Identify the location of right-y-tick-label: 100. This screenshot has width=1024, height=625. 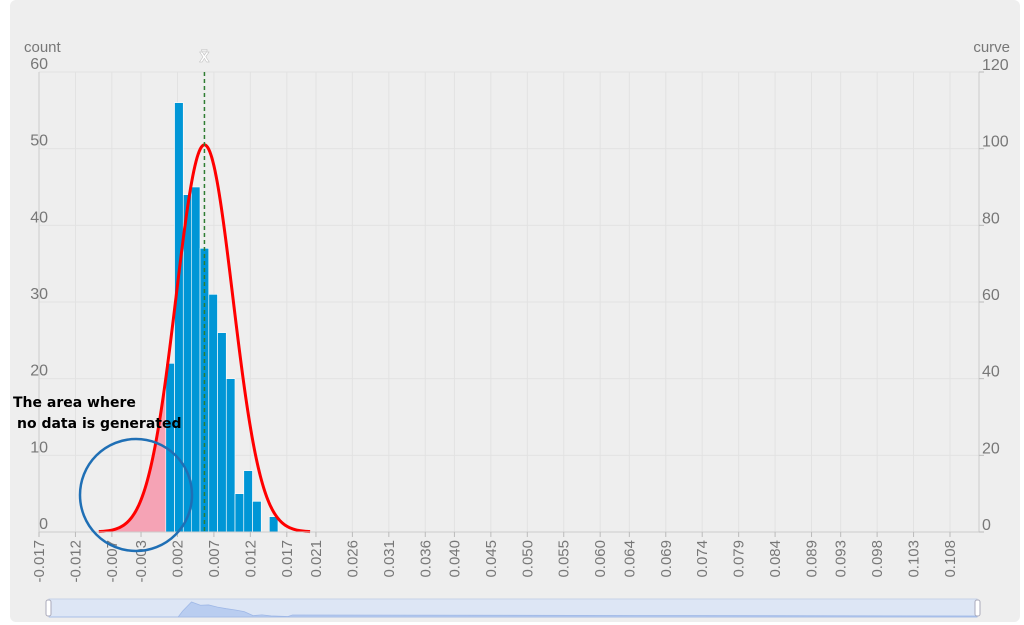
(995, 142).